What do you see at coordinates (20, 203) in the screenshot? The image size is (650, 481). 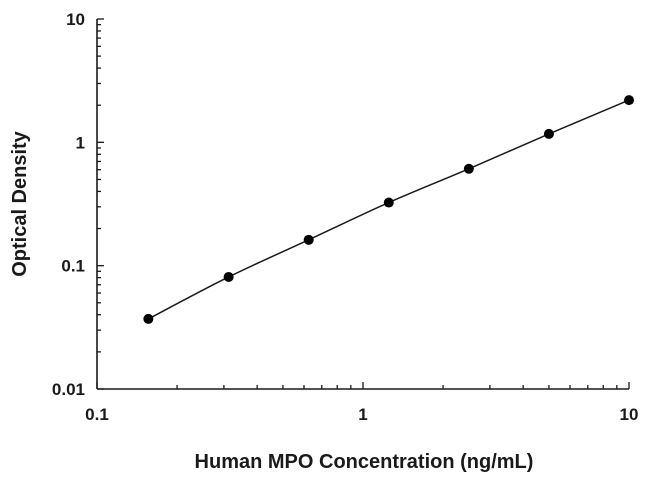 I see `y-axis-title: Optical Density` at bounding box center [20, 203].